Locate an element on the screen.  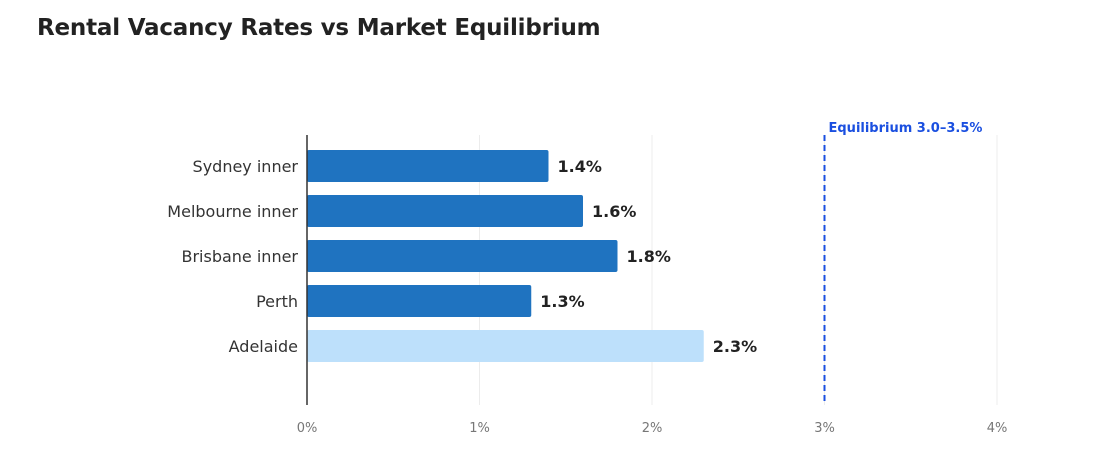
equilibrium-label: Equilibrium 3.0–3.5% is located at coordinates (906, 128).